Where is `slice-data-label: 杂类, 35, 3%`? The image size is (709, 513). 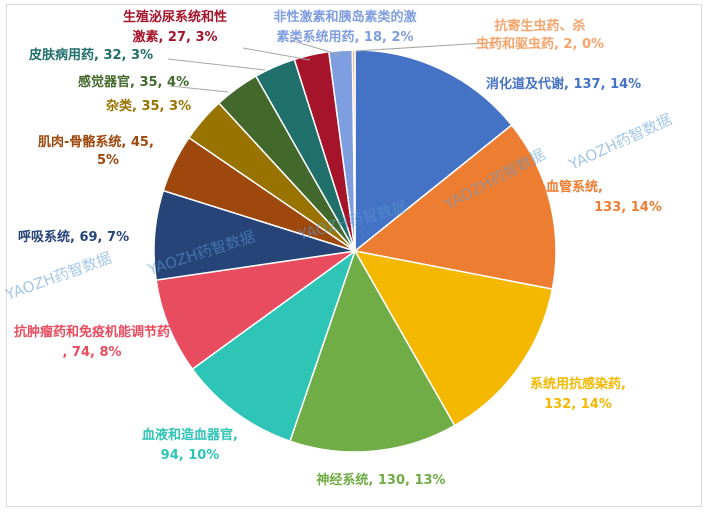 slice-data-label: 杂类, 35, 3% is located at coordinates (148, 106).